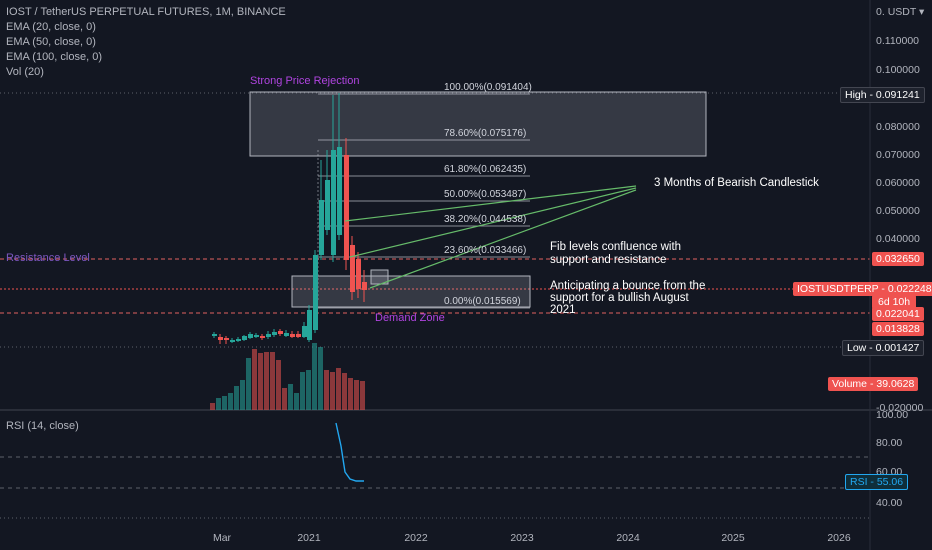 The width and height of the screenshot is (932, 550). I want to click on rejection-annotation: Strong Price Rejection, so click(305, 81).